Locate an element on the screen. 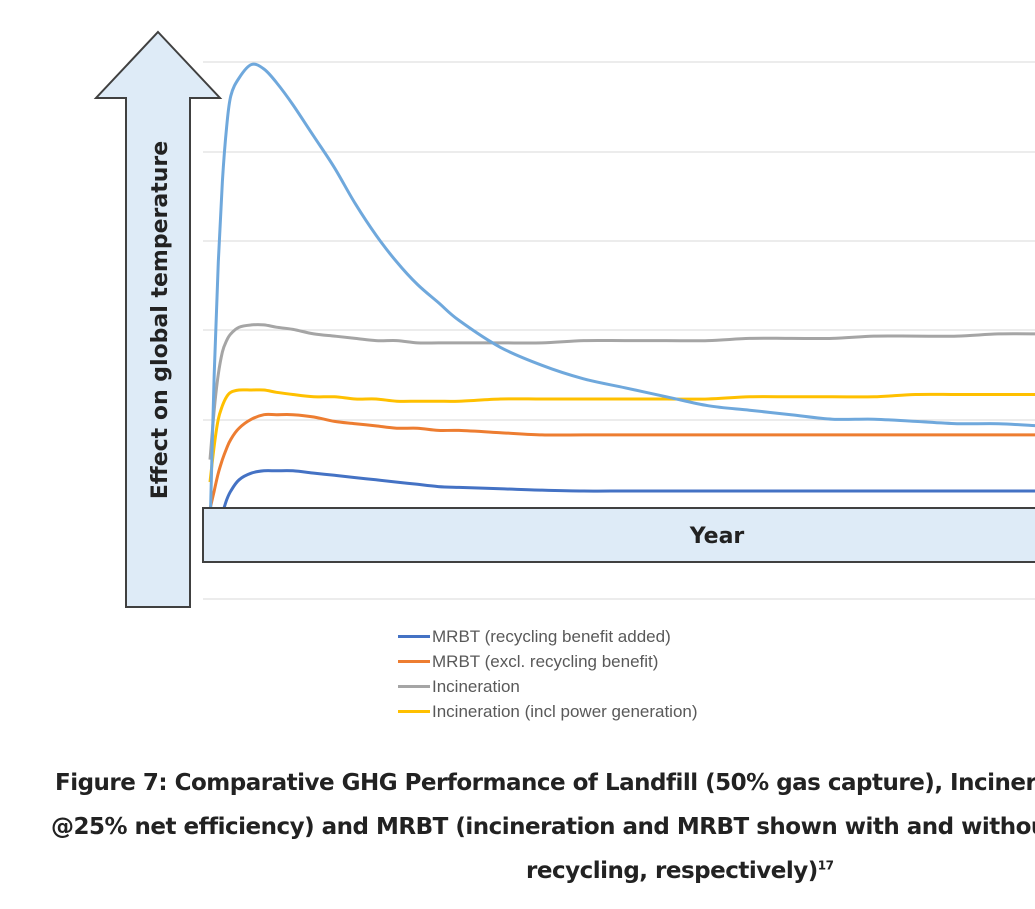 This screenshot has width=1035, height=909. y-axis-arrow: Effect on global temperature is located at coordinates (158, 319).